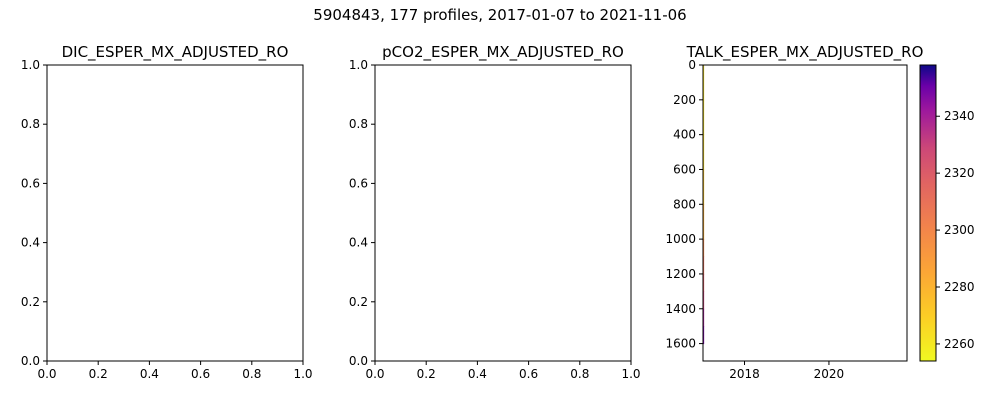 This screenshot has width=1000, height=400. I want to click on y-tick-label-dic: 0.8, so click(30, 124).